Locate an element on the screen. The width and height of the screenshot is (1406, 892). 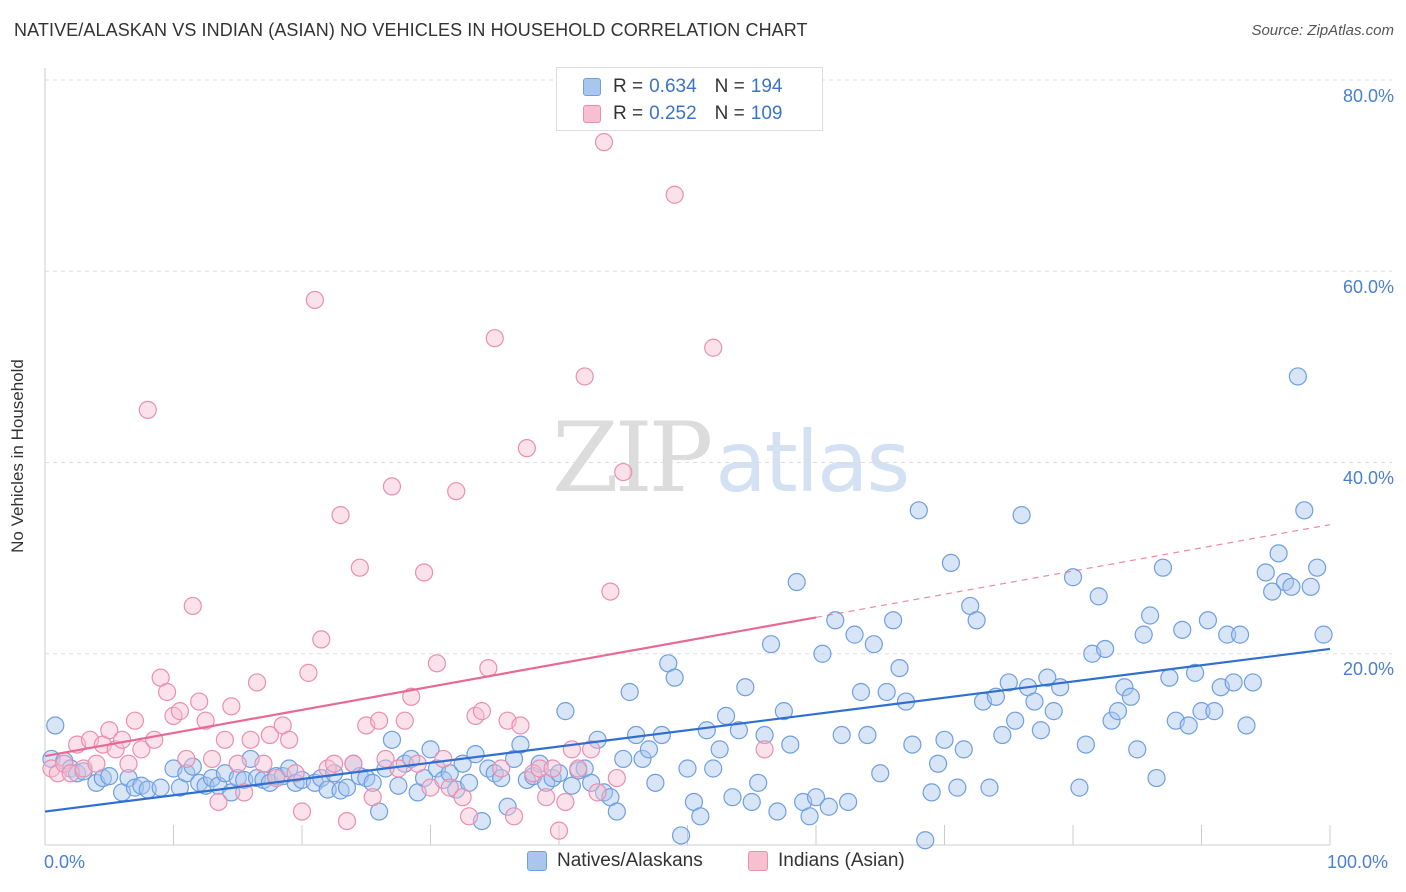
legend-row-natives: R = 0.634 N = 194 is located at coordinates (682, 87).